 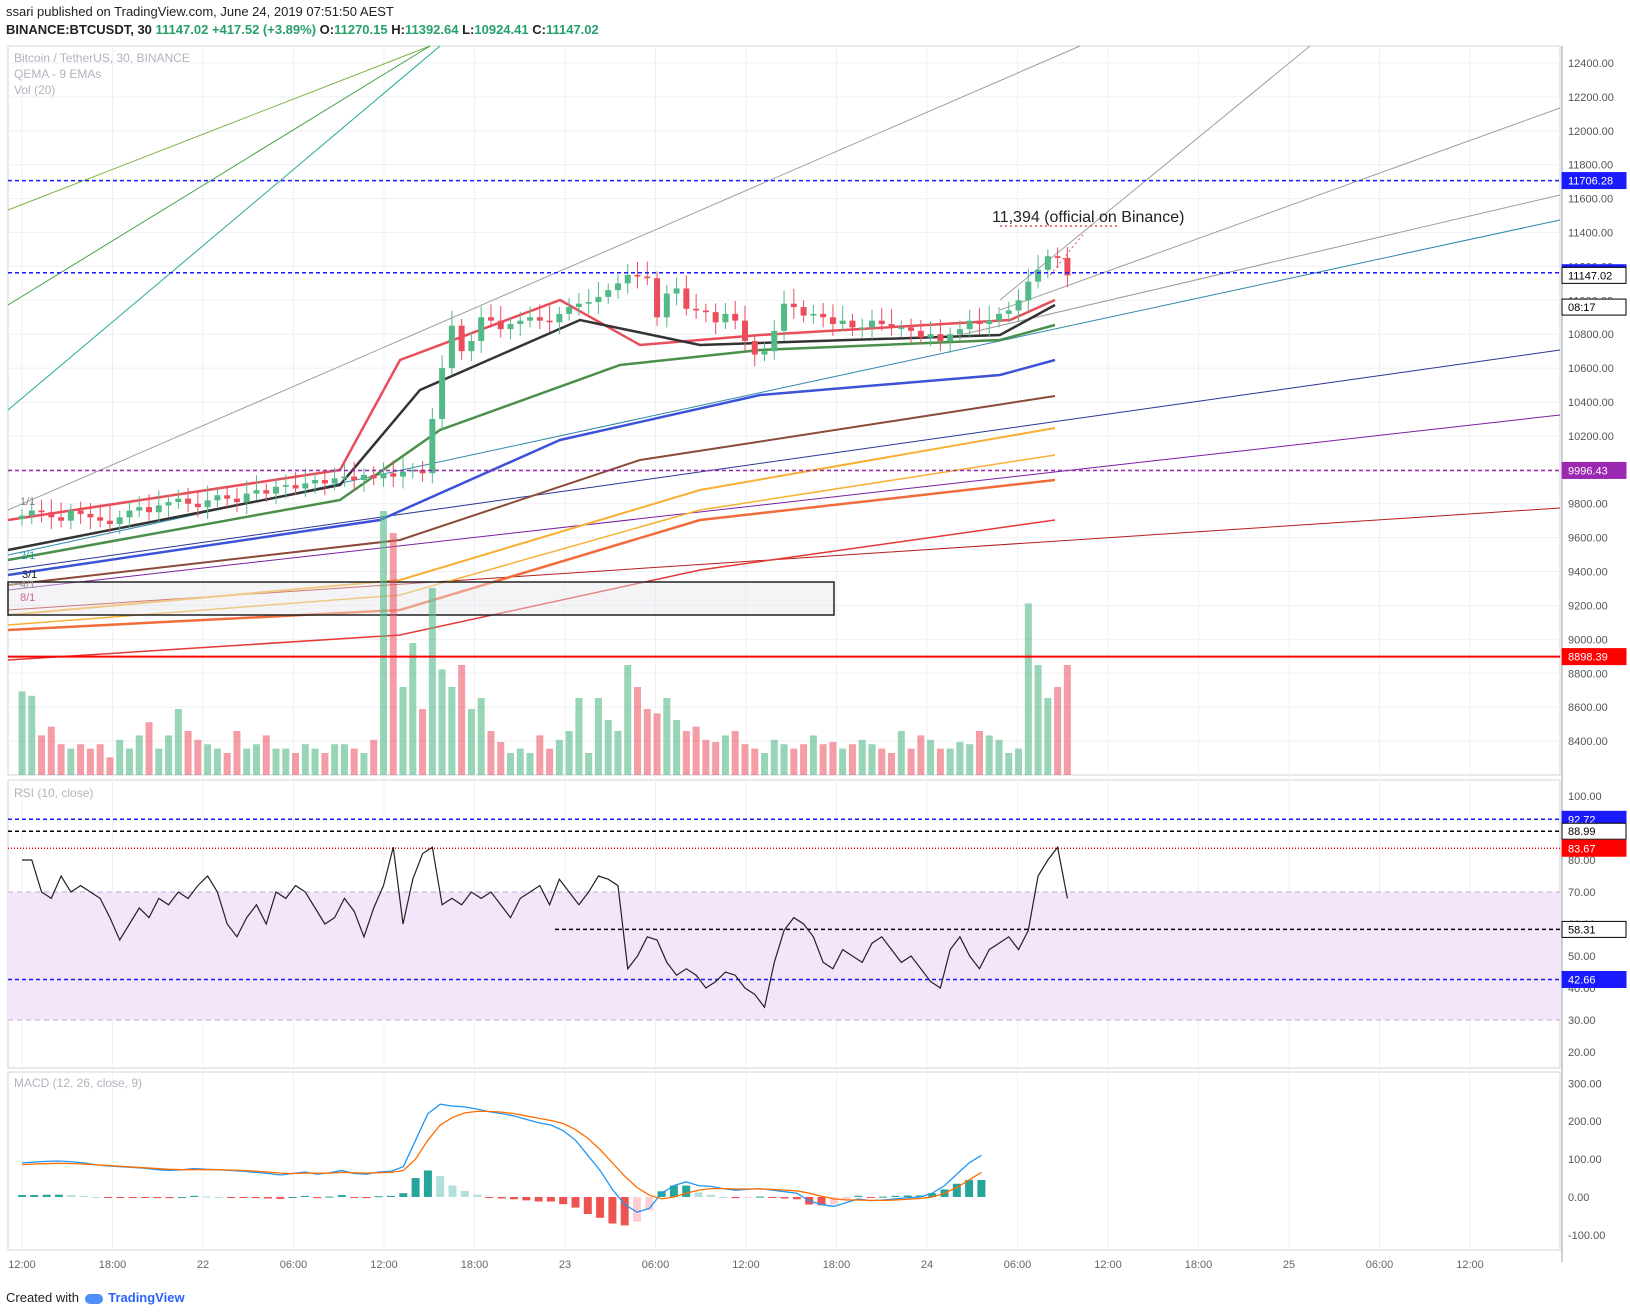 I want to click on price-tick-label: 9000.00, so click(x=1588, y=640).